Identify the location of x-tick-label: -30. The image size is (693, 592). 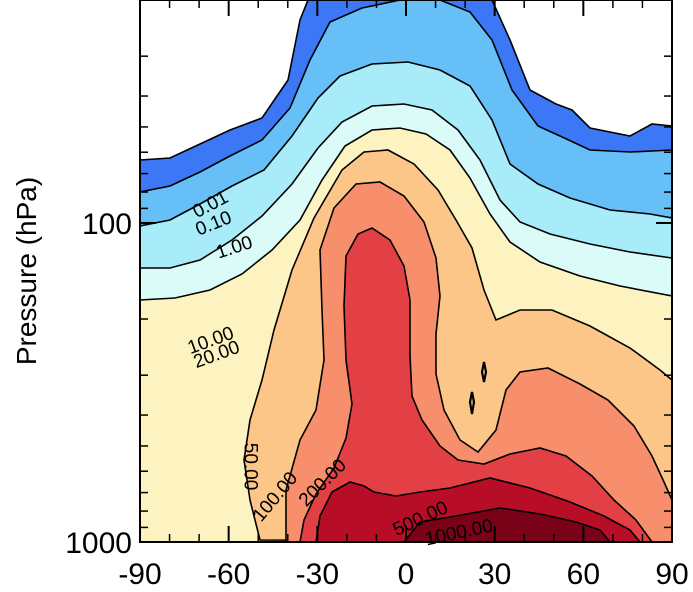
(317, 574).